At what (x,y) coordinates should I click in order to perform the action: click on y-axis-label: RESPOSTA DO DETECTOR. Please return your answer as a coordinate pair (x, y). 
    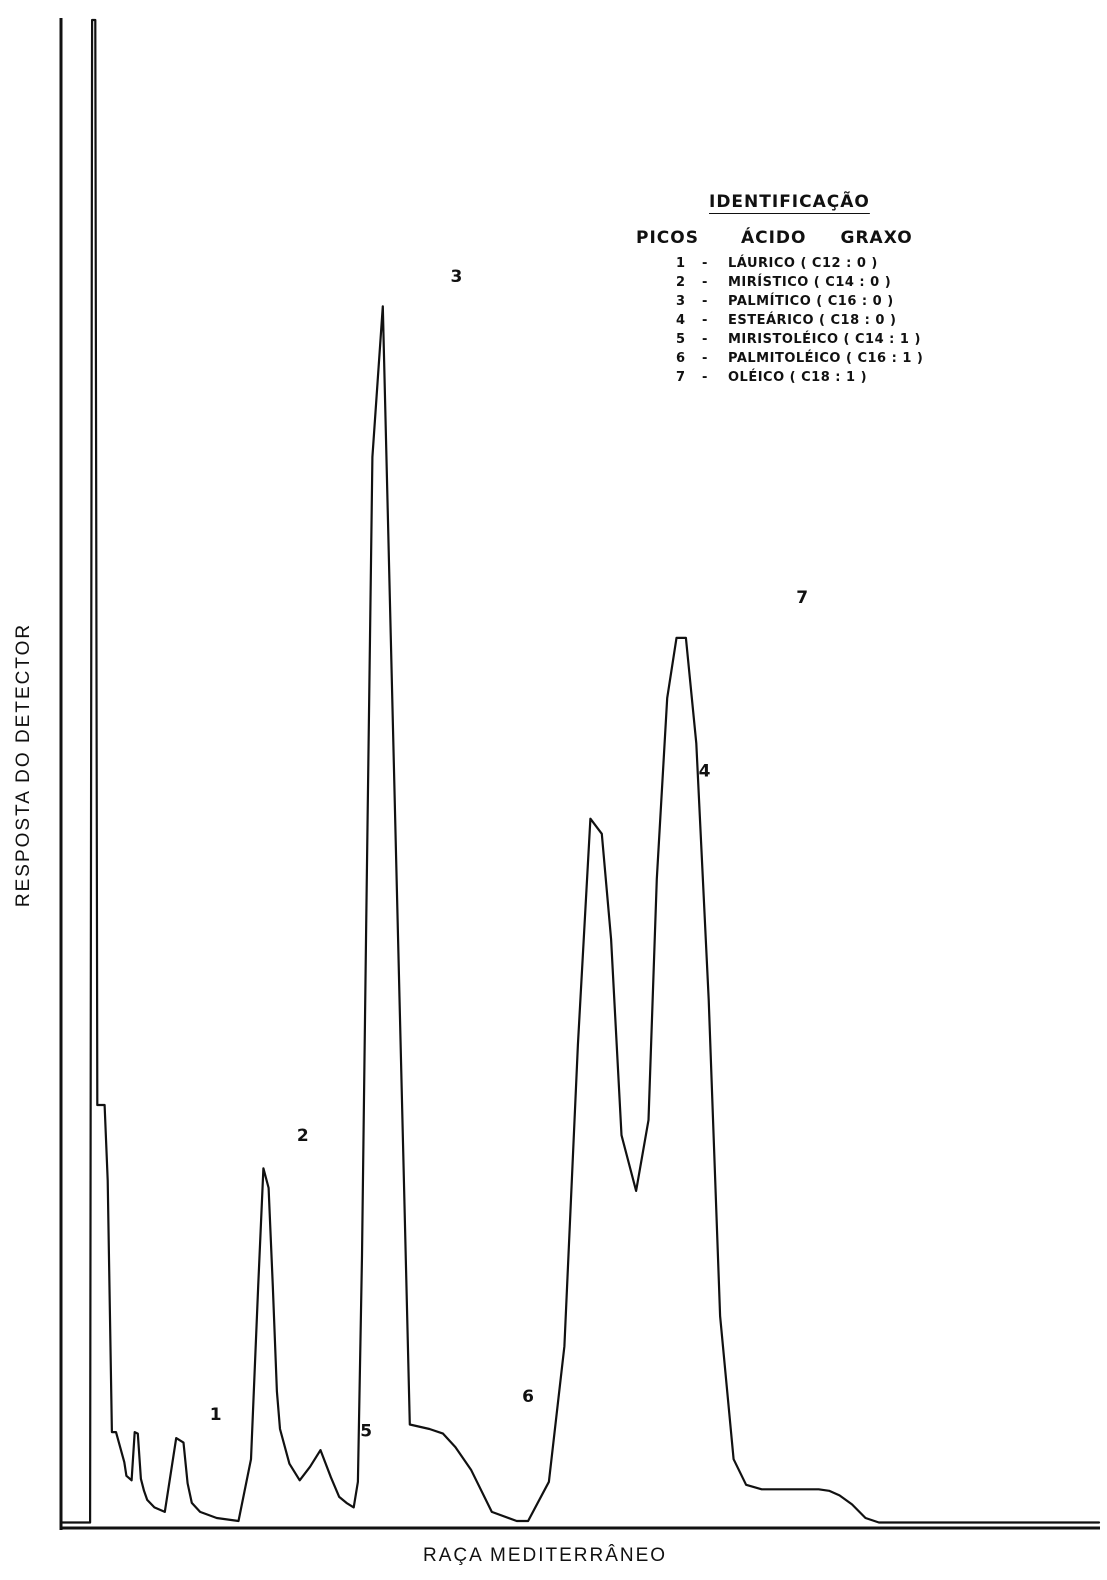
    Looking at the image, I should click on (23, 765).